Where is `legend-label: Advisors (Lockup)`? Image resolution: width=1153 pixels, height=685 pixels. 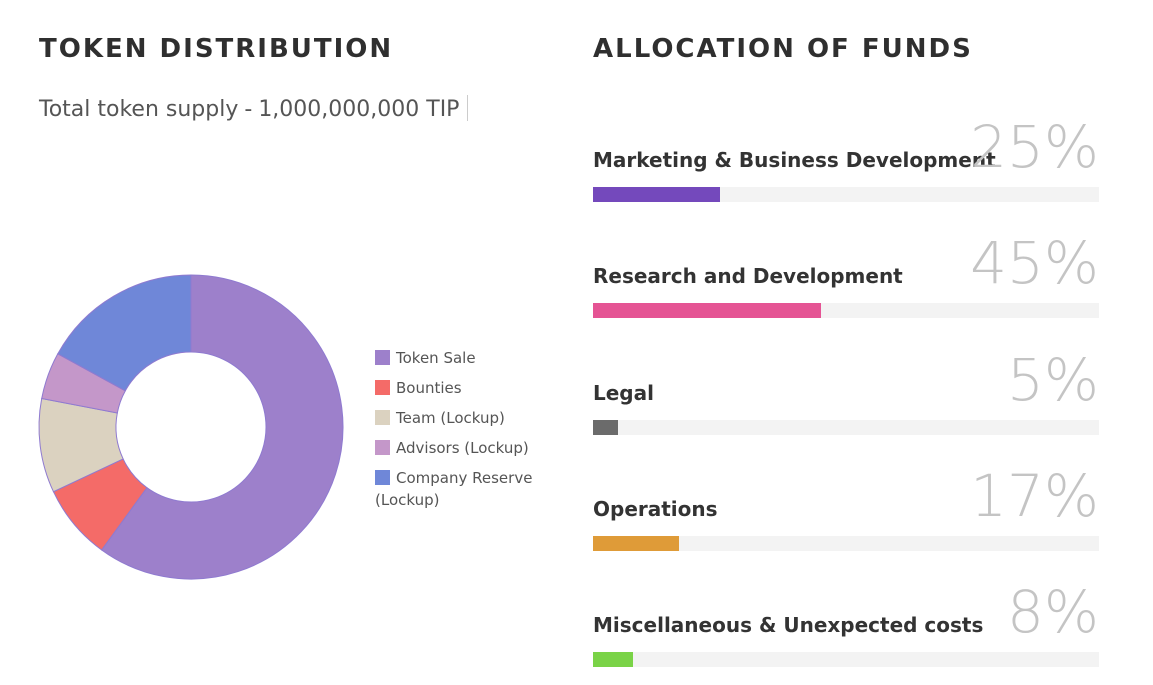
legend-label: Advisors (Lockup) is located at coordinates (462, 448).